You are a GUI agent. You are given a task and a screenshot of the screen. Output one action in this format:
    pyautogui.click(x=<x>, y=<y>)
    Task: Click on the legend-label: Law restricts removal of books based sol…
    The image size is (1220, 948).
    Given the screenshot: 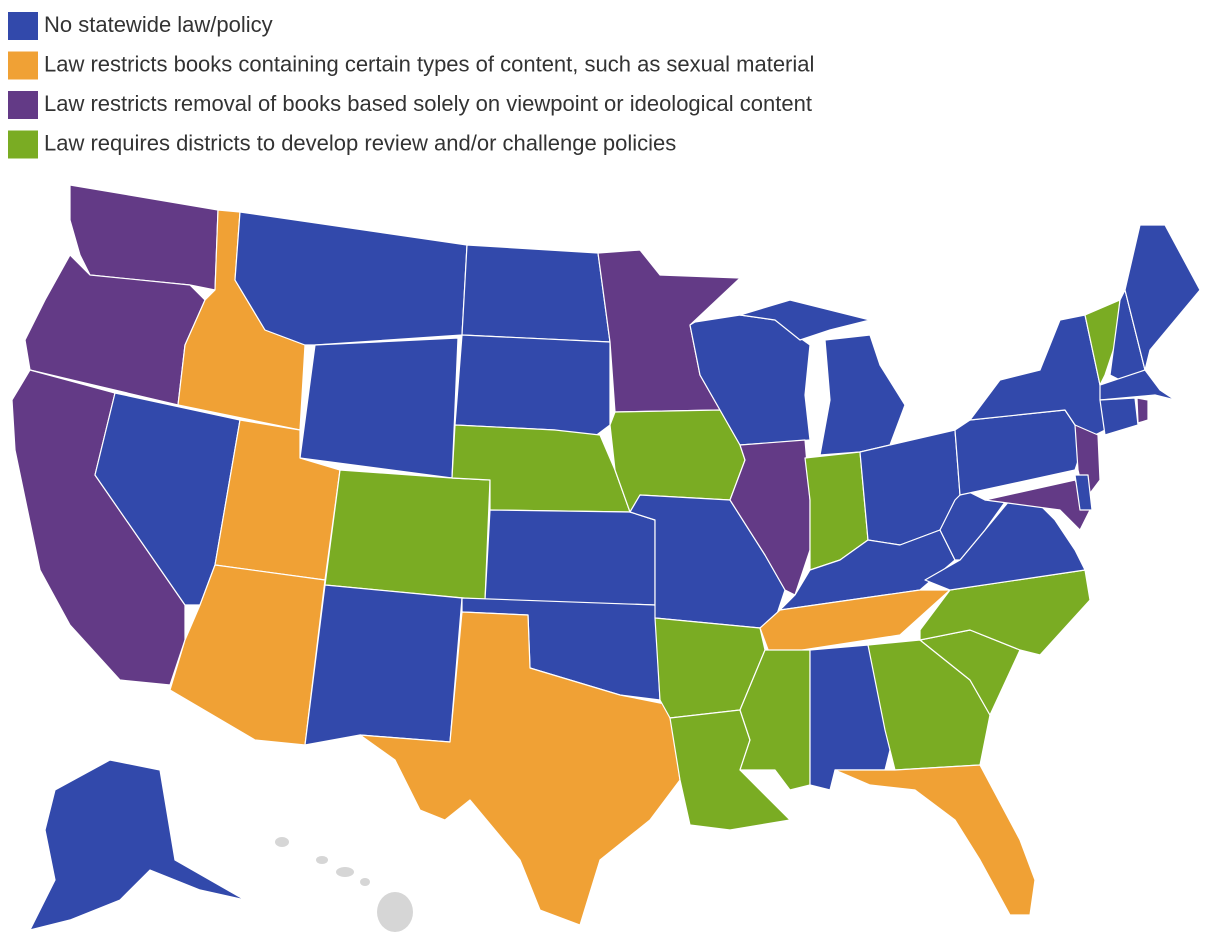 What is the action you would take?
    pyautogui.click(x=428, y=103)
    